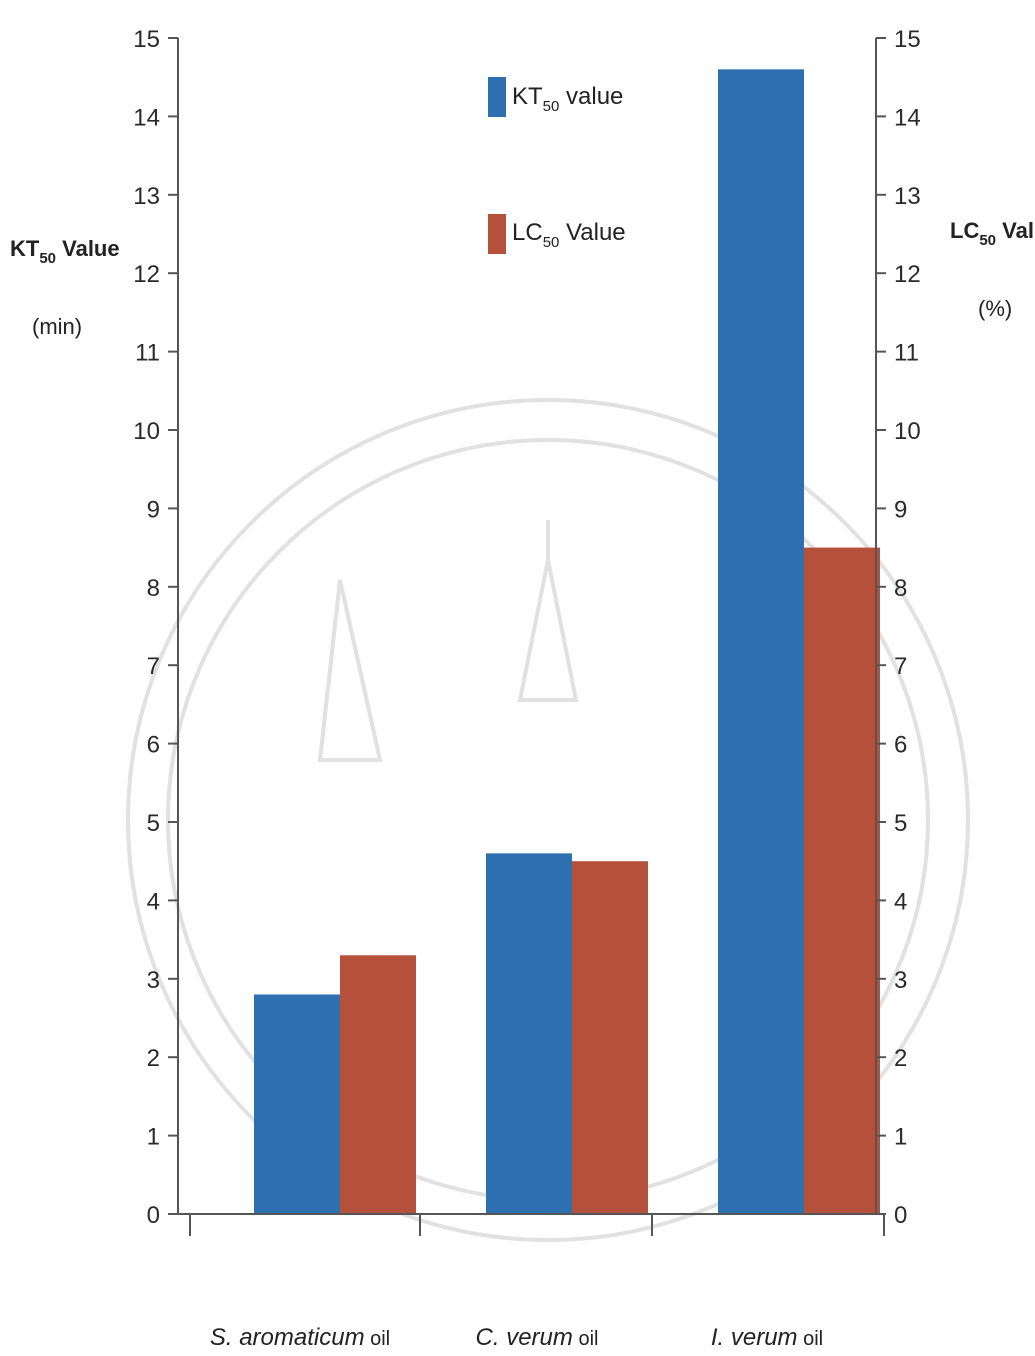  What do you see at coordinates (57, 326) in the screenshot?
I see `left-y-axis-unit: (min)` at bounding box center [57, 326].